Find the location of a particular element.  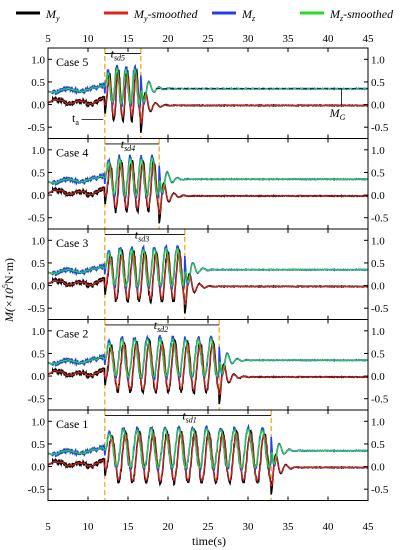

legend-label: My-smoothed is located at coordinates (166, 15).